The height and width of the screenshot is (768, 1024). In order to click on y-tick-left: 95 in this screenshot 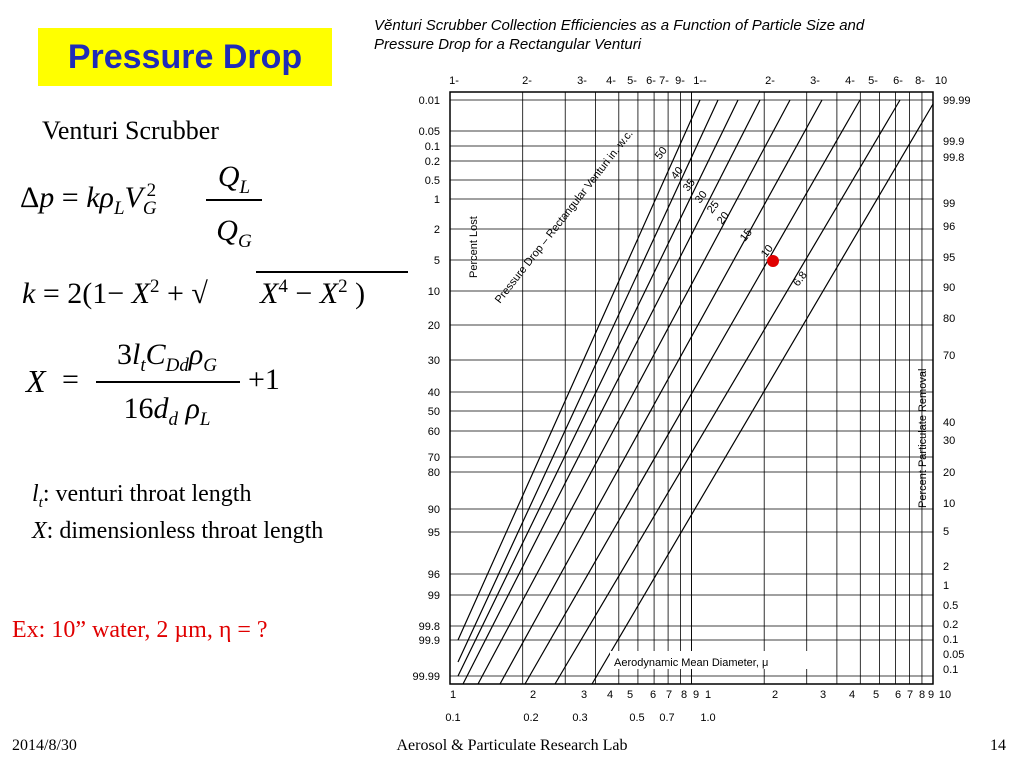, I will do `click(434, 533)`.